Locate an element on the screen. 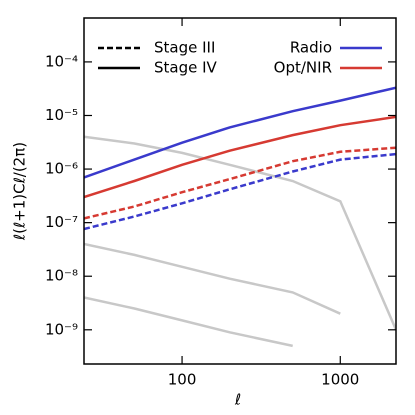  x-tick-label: 100 is located at coordinates (182, 380).